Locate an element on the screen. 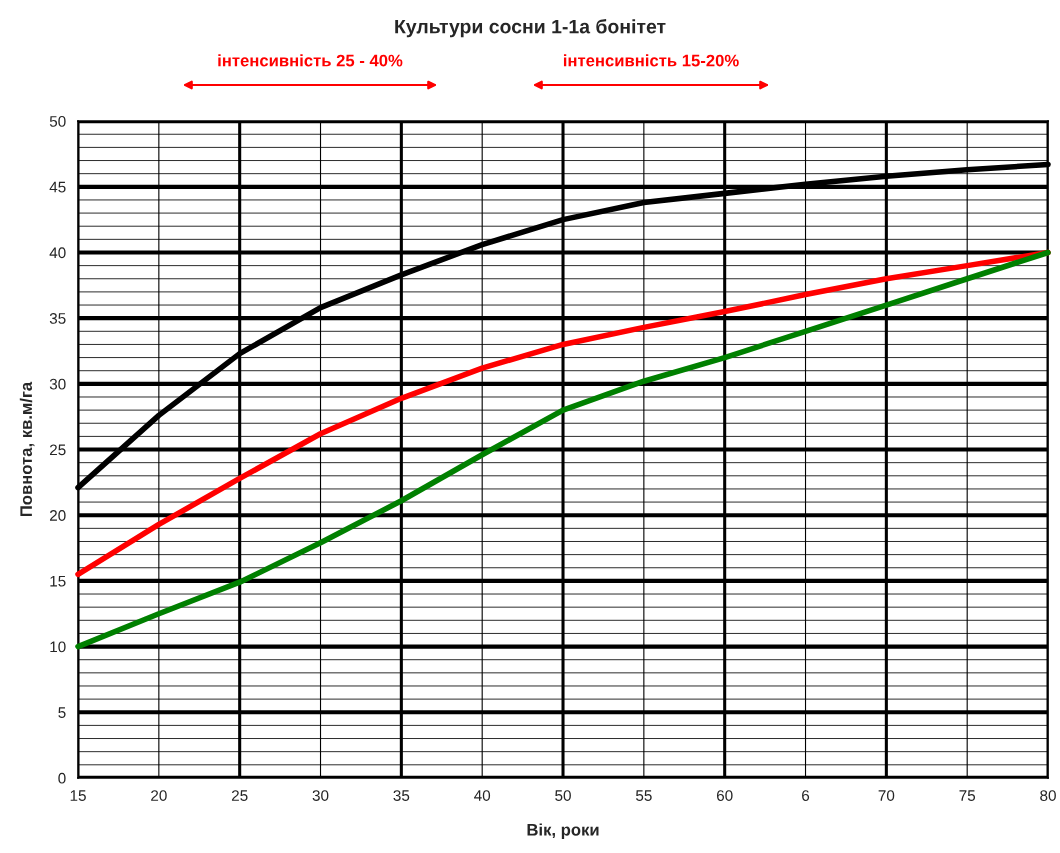 The height and width of the screenshot is (853, 1060). y-tick-label: 10 is located at coordinates (58, 647).